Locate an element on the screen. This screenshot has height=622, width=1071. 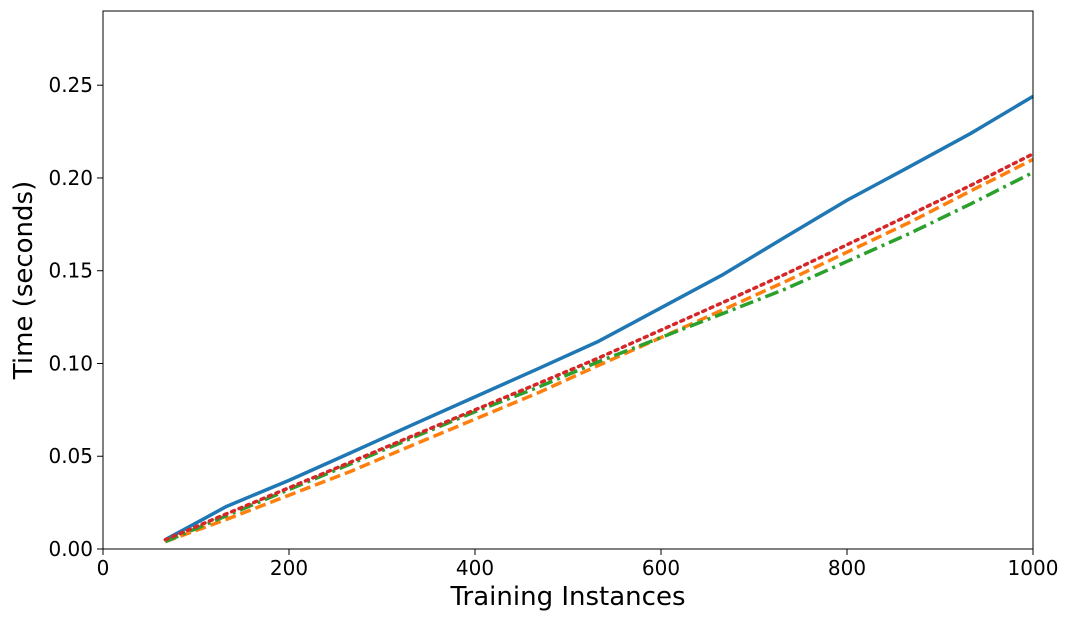
x-axis-label: Training Instances is located at coordinates (568, 597).